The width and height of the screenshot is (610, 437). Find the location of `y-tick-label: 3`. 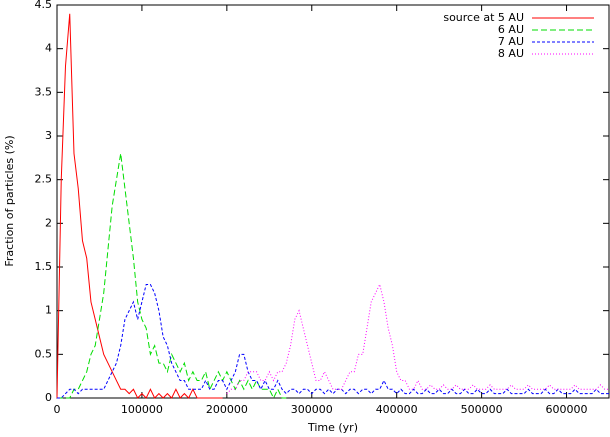

y-tick-label: 3 is located at coordinates (48, 135).